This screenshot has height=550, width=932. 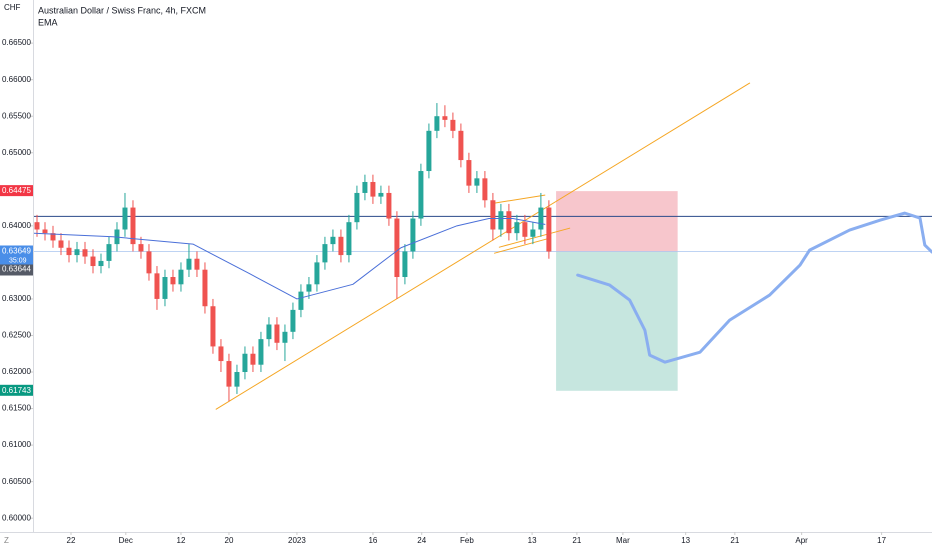 What do you see at coordinates (16, 444) in the screenshot?
I see `y-tick-label: 0.61000` at bounding box center [16, 444].